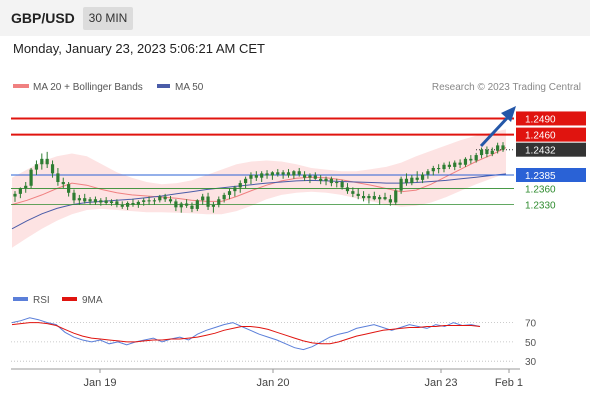 This screenshot has height=400, width=590. What do you see at coordinates (246, 334) in the screenshot?
I see `rsi-line` at bounding box center [246, 334].